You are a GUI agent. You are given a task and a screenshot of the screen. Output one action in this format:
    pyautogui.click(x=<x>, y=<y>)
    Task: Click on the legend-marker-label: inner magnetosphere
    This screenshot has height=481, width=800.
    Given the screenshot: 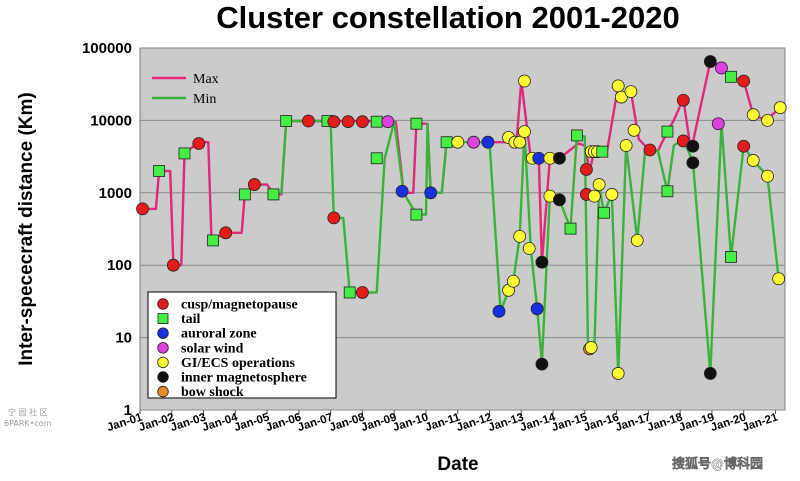 What is the action you would take?
    pyautogui.click(x=244, y=378)
    